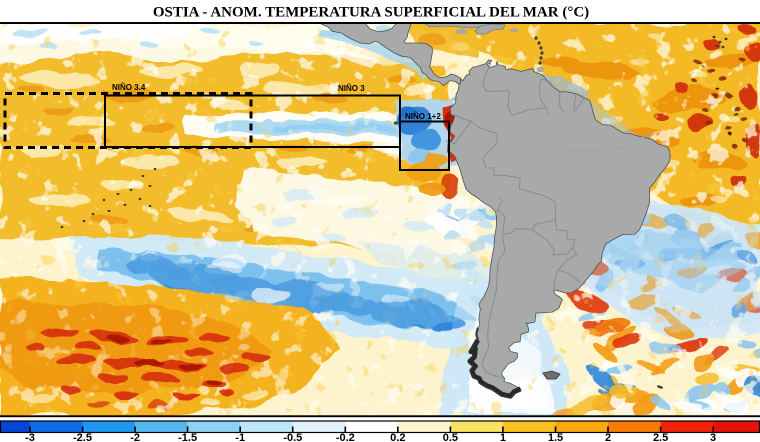 The height and width of the screenshot is (442, 760). Describe the element at coordinates (423, 116) in the screenshot. I see `svg-text: NIÑO 1+2` at that location.